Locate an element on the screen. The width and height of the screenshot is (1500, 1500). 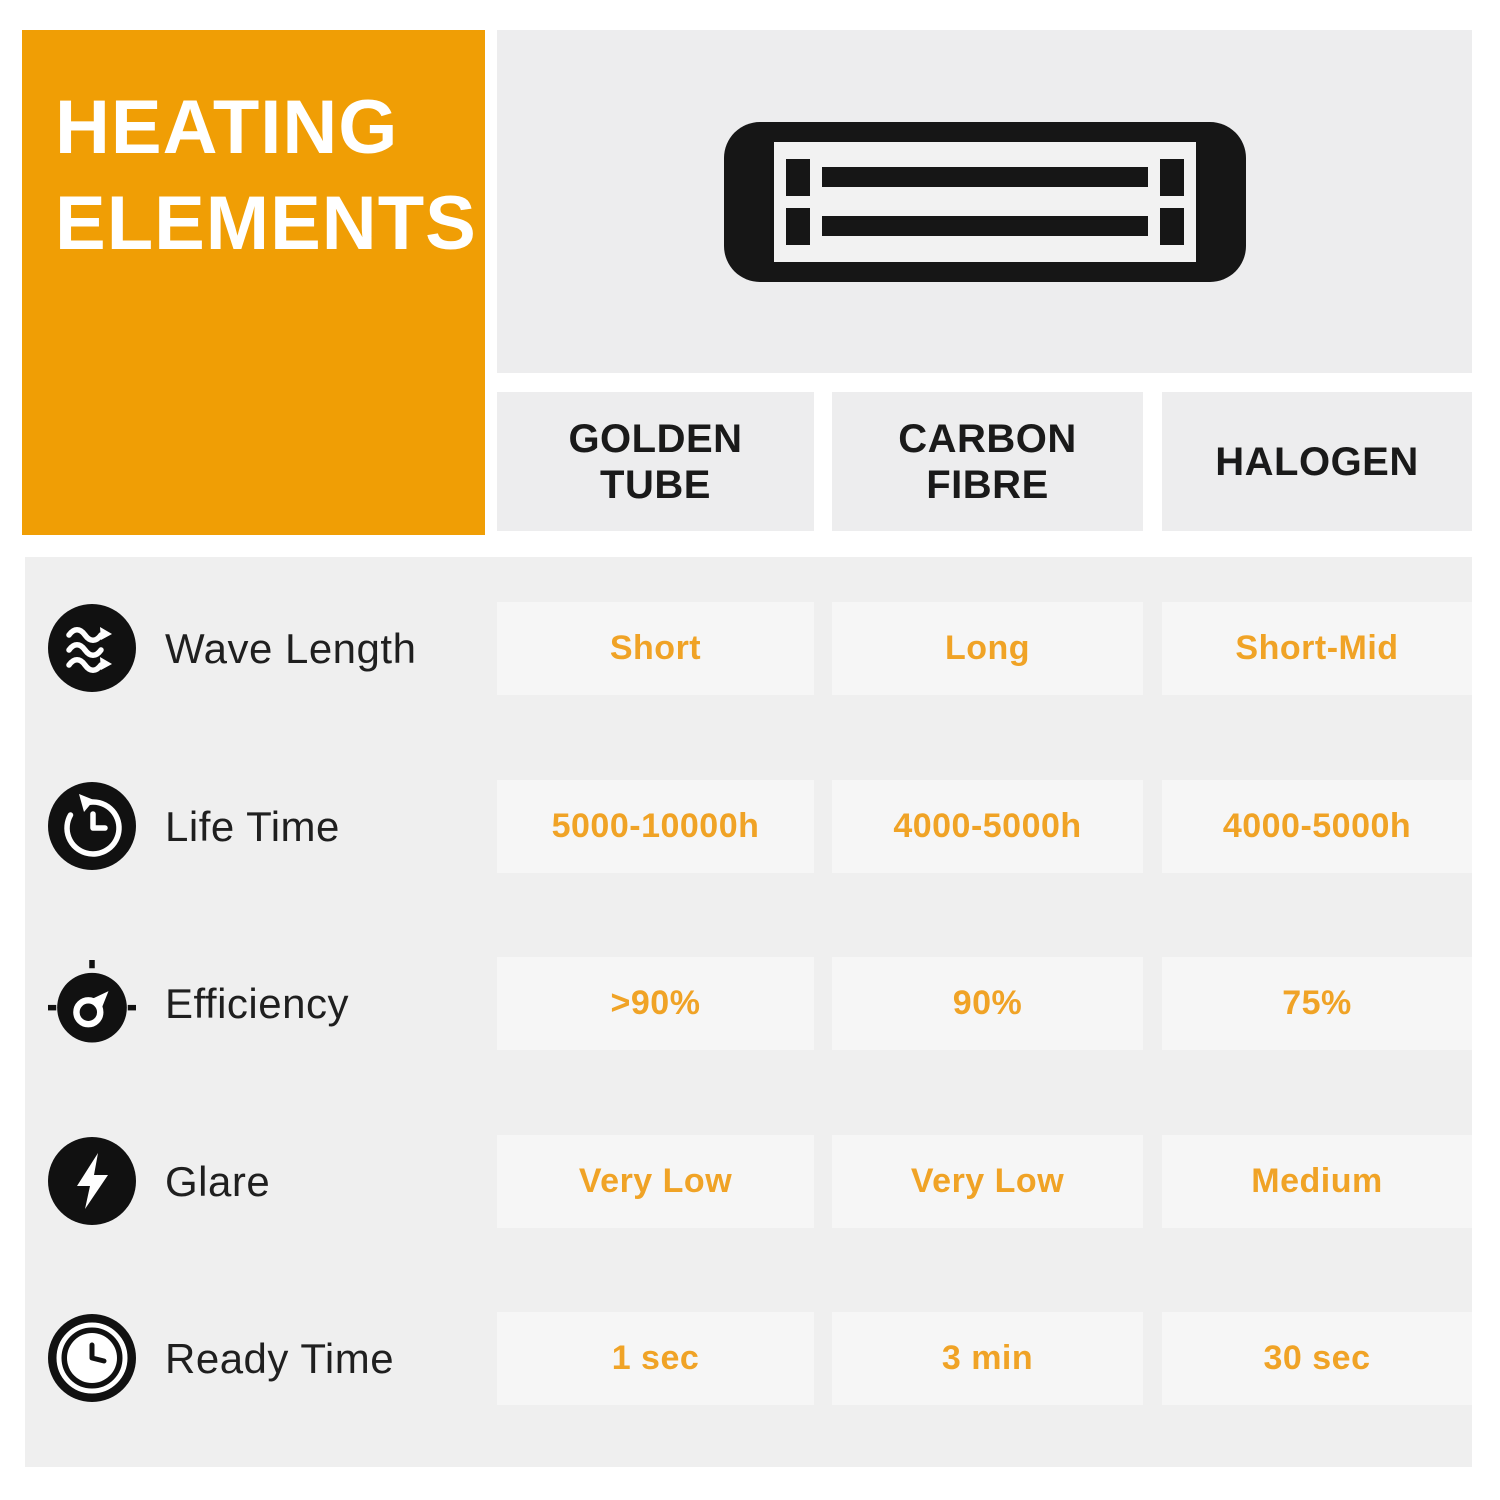
cell-glare-golden-tube: Very Low is located at coordinates (655, 1181).